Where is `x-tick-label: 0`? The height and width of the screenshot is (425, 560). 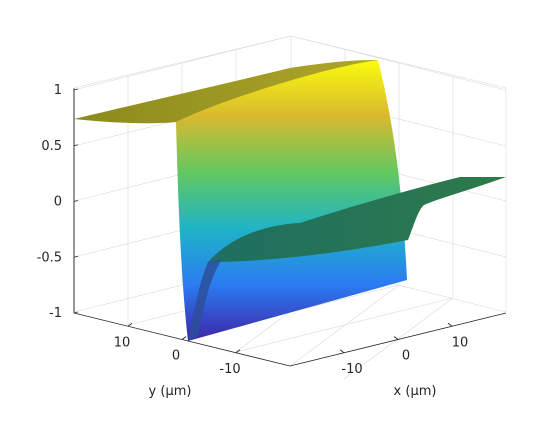 x-tick-label: 0 is located at coordinates (406, 356).